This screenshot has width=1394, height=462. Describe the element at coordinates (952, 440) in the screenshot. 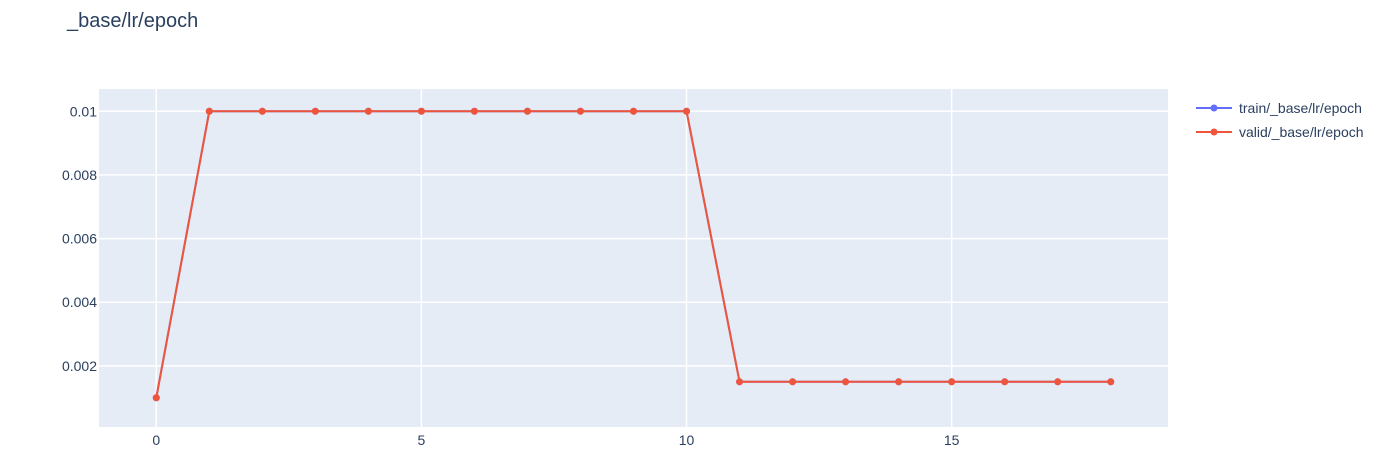

I see `x-tick-label: 15` at that location.